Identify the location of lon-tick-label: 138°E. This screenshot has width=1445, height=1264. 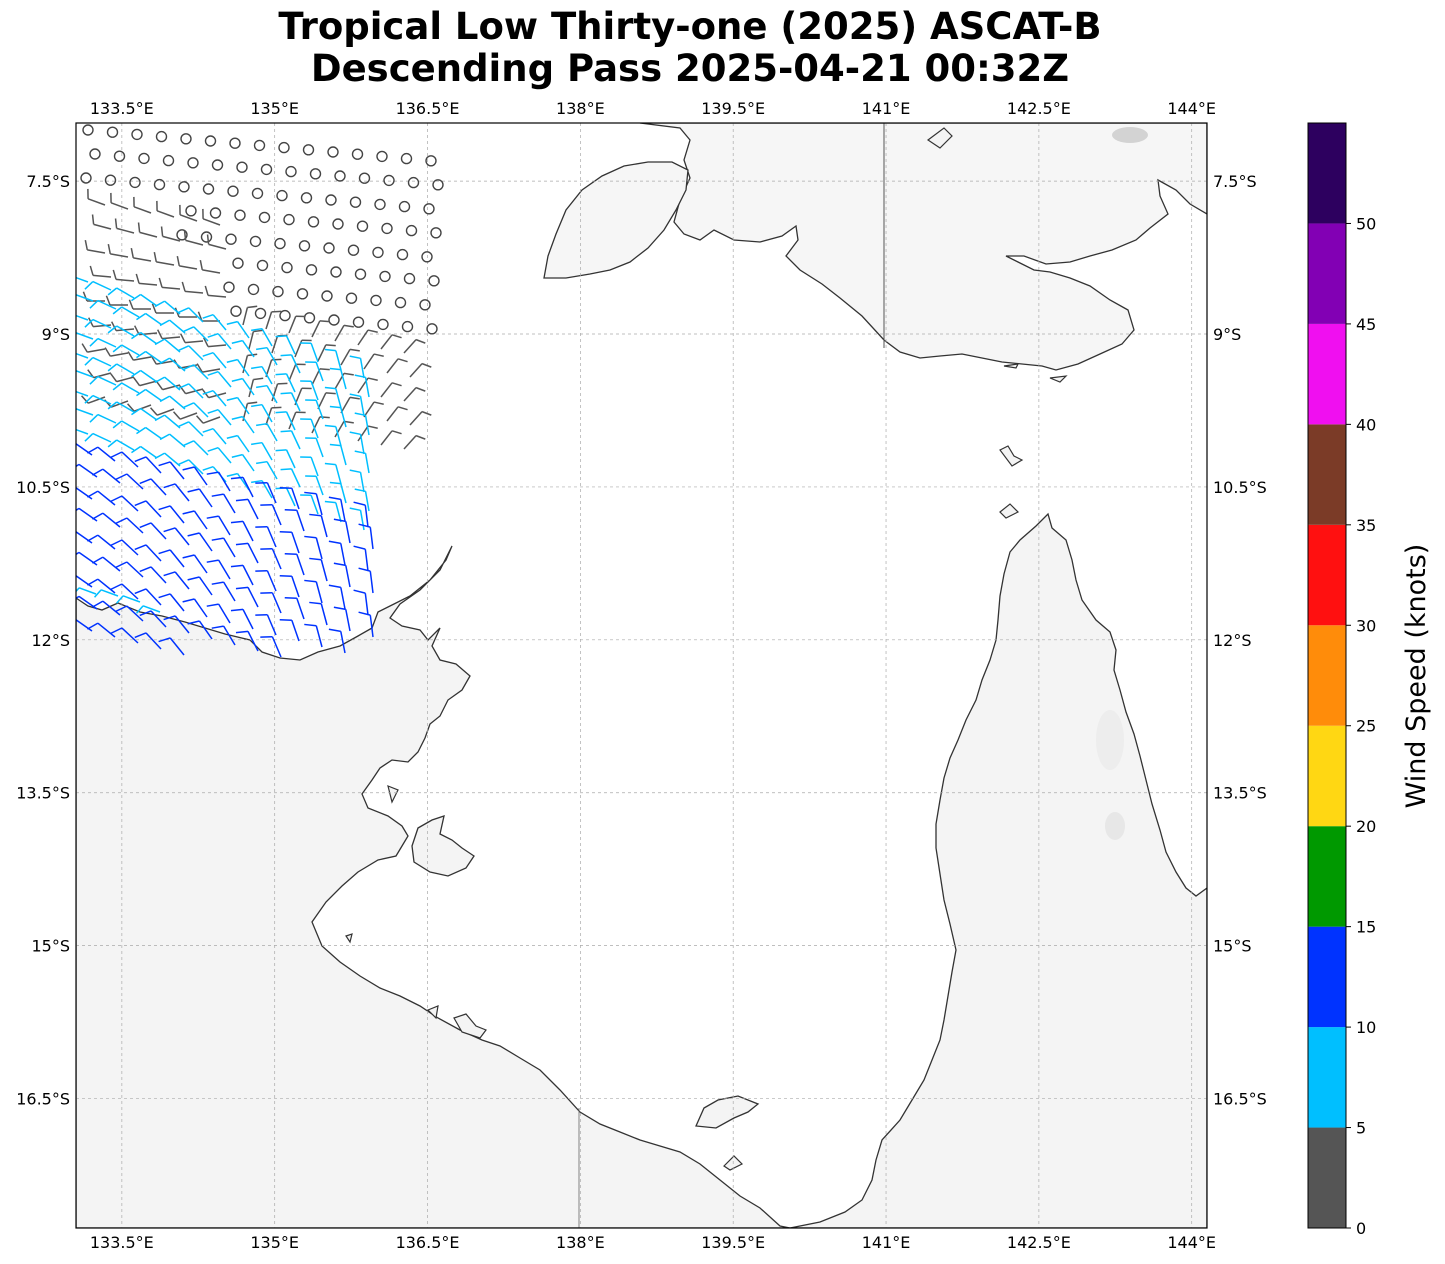
(580, 108).